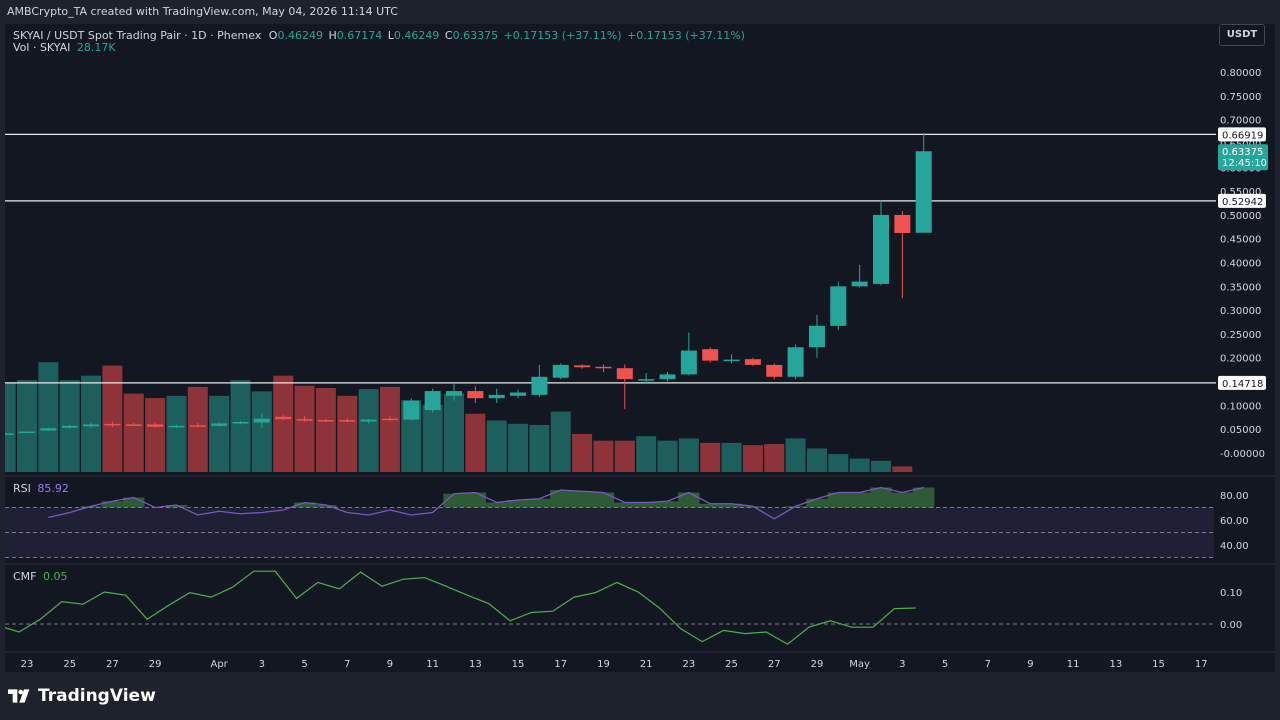 The image size is (1280, 720). I want to click on time-tick-label: 25, so click(731, 664).